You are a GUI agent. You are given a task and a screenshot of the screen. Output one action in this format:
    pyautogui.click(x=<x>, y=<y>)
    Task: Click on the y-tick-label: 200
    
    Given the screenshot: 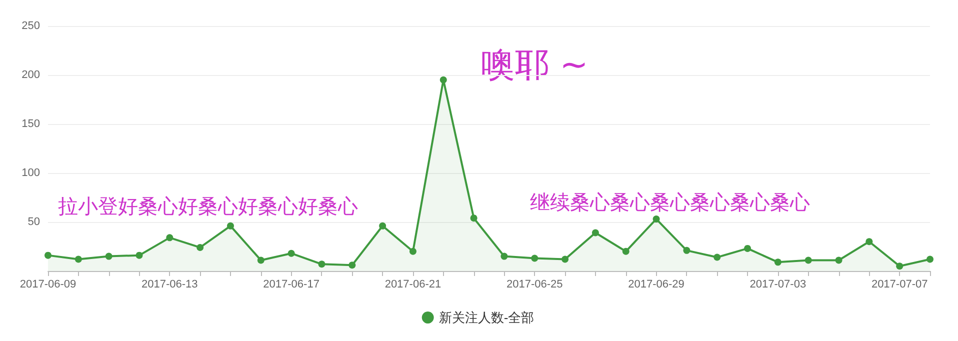 What is the action you would take?
    pyautogui.click(x=31, y=75)
    